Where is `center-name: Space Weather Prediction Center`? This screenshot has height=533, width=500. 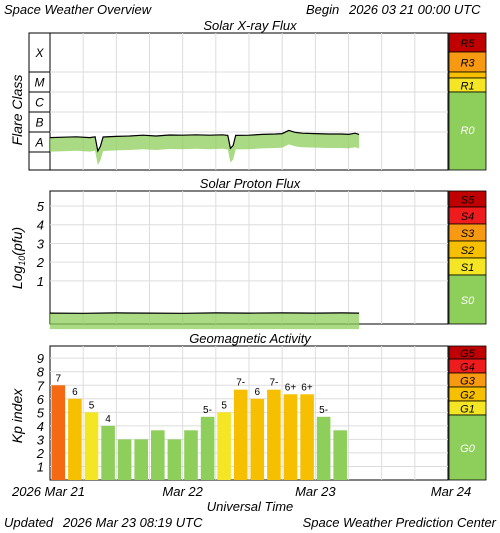
center-name: Space Weather Prediction Center is located at coordinates (400, 522).